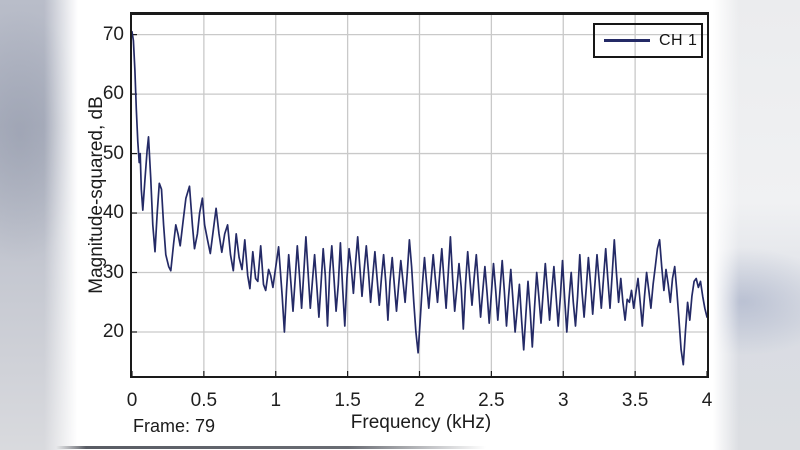  Describe the element at coordinates (347, 400) in the screenshot. I see `x-tick-label: 1.5` at that location.